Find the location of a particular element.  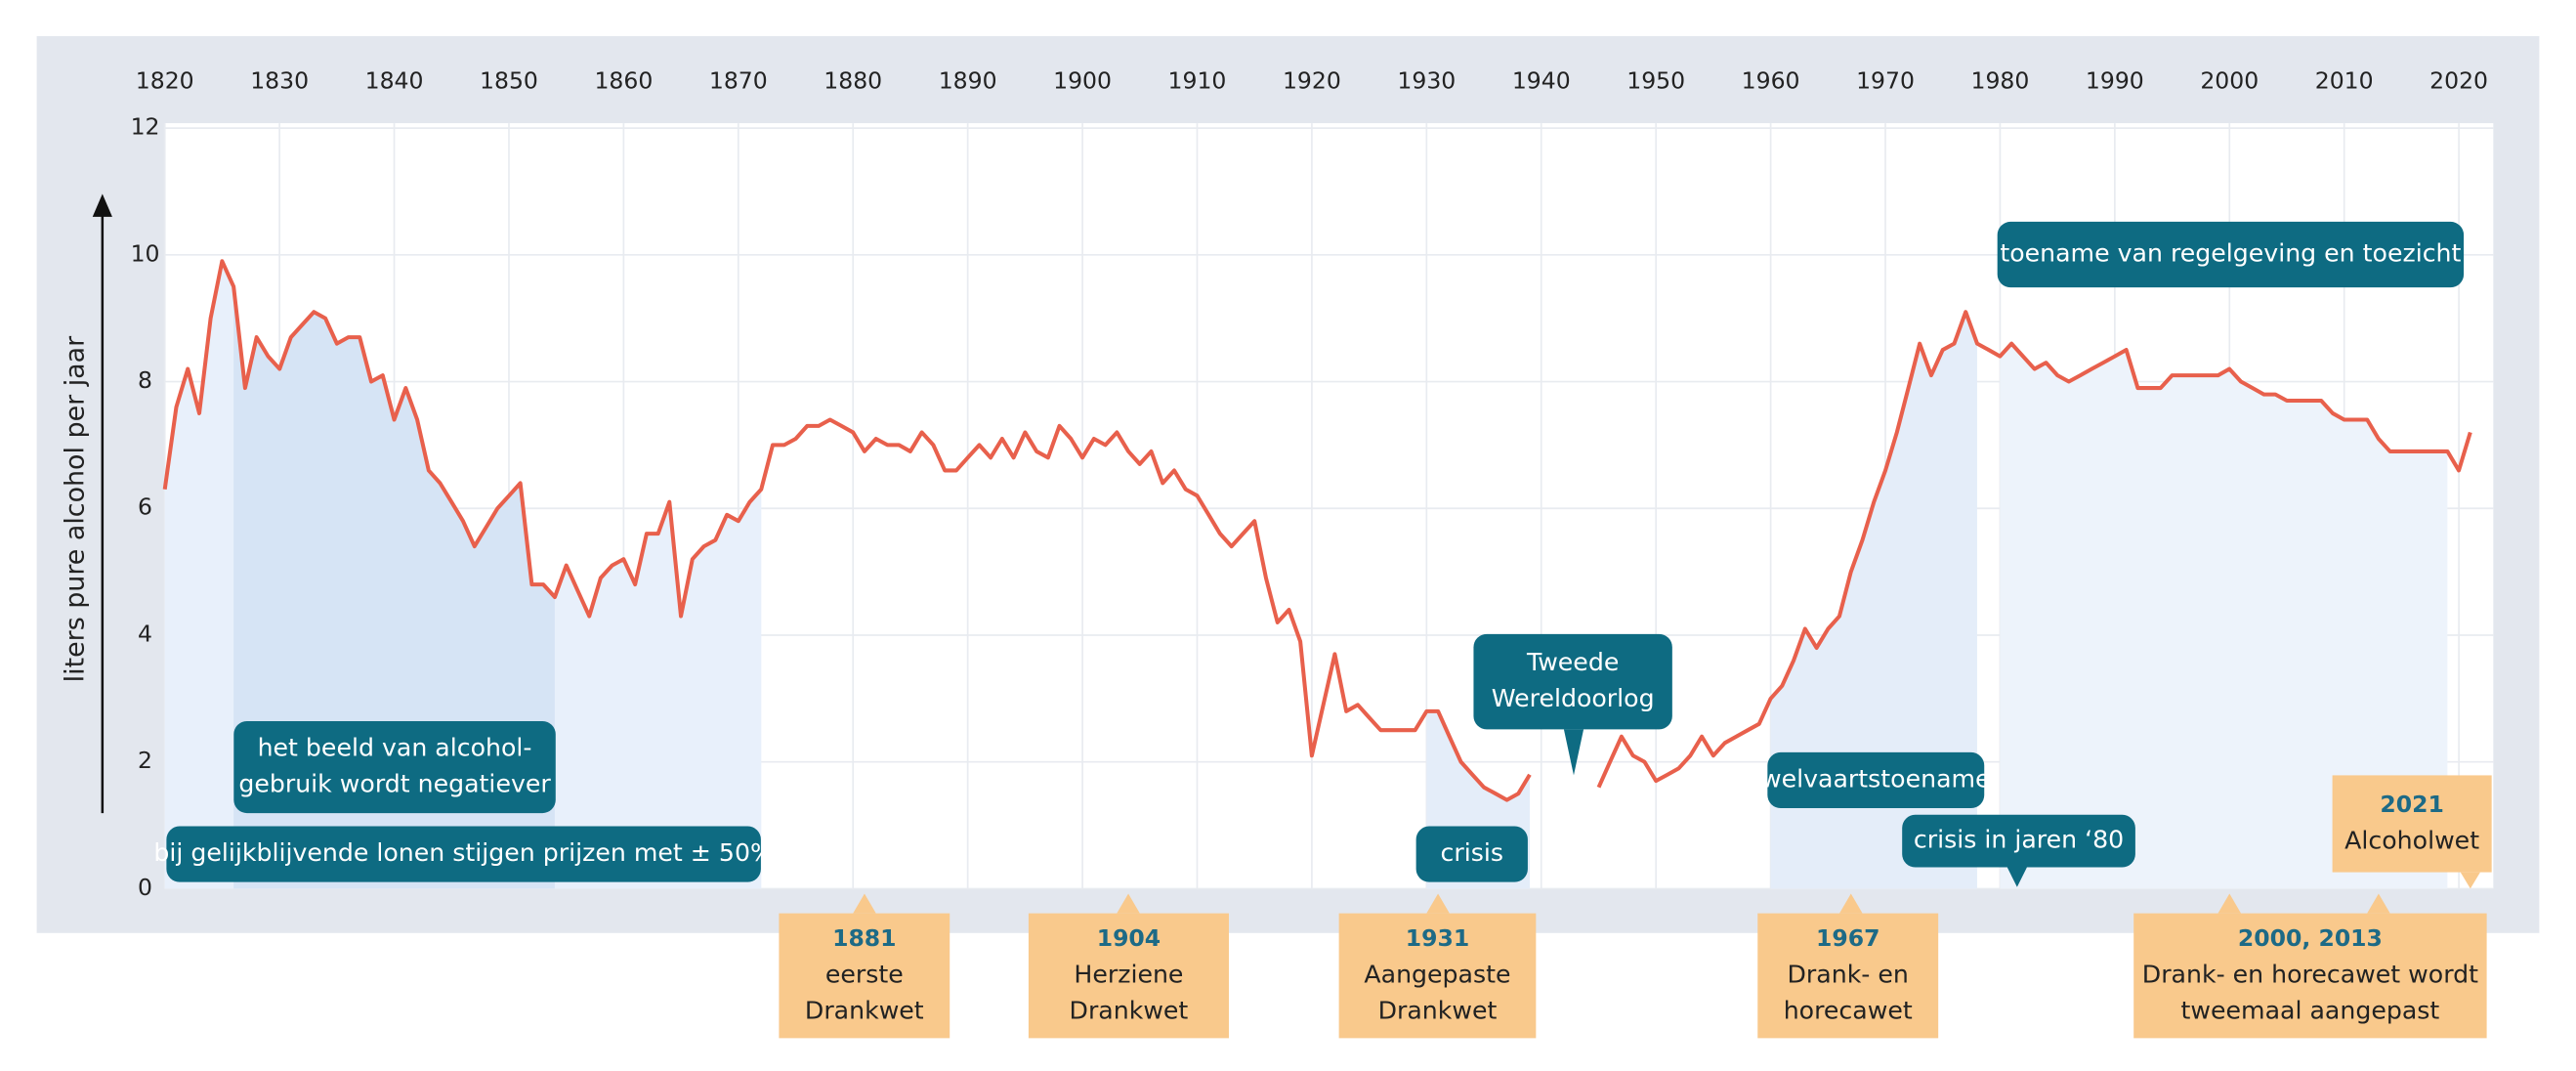

x-tick-label: 1980 is located at coordinates (2000, 81).